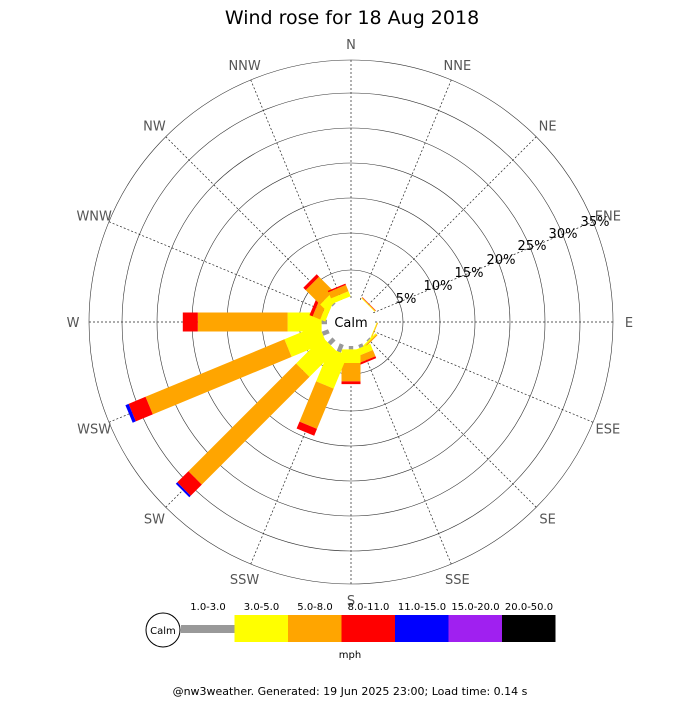 The height and width of the screenshot is (704, 700). I want to click on calm-label: Calm, so click(350, 323).